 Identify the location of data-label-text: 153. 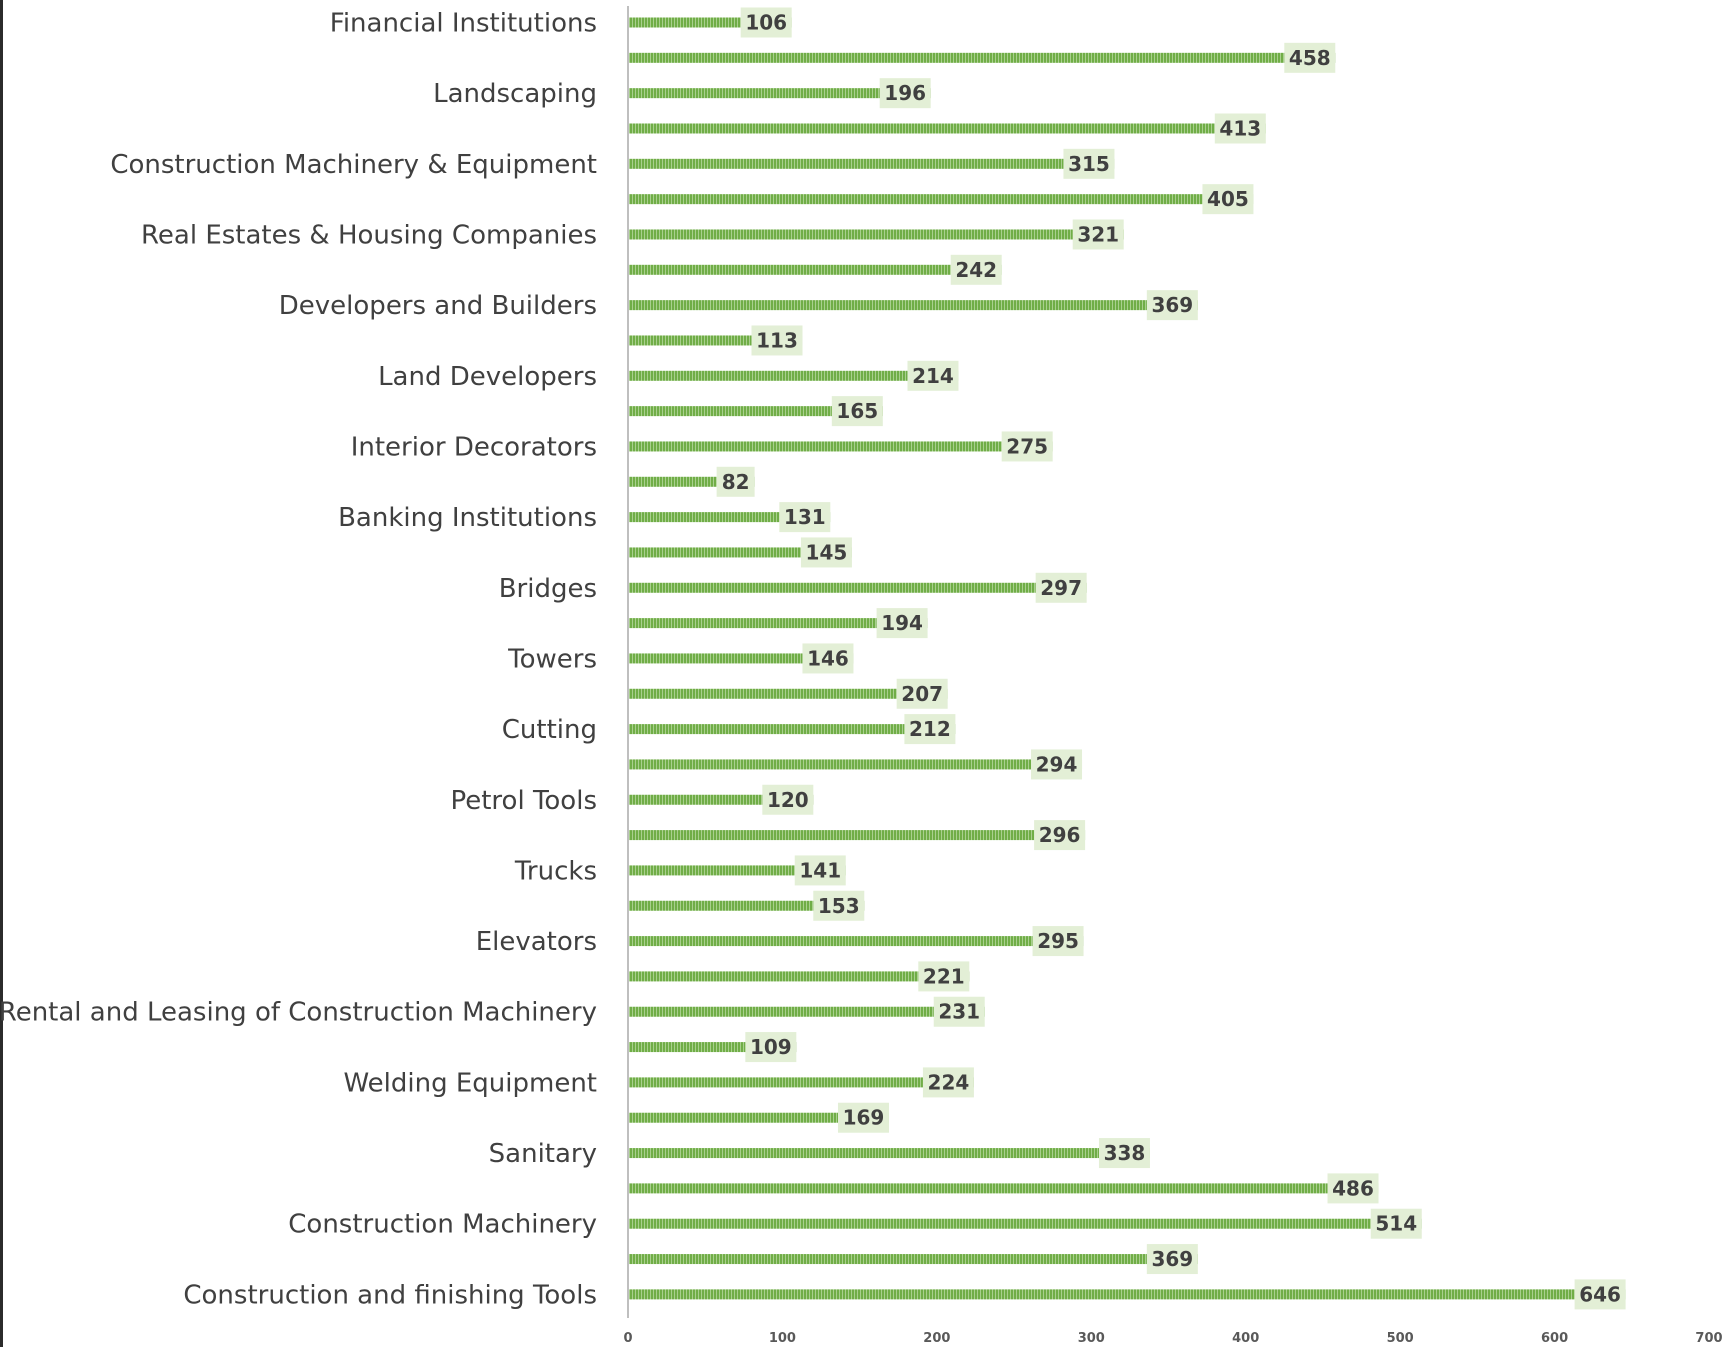
(839, 906).